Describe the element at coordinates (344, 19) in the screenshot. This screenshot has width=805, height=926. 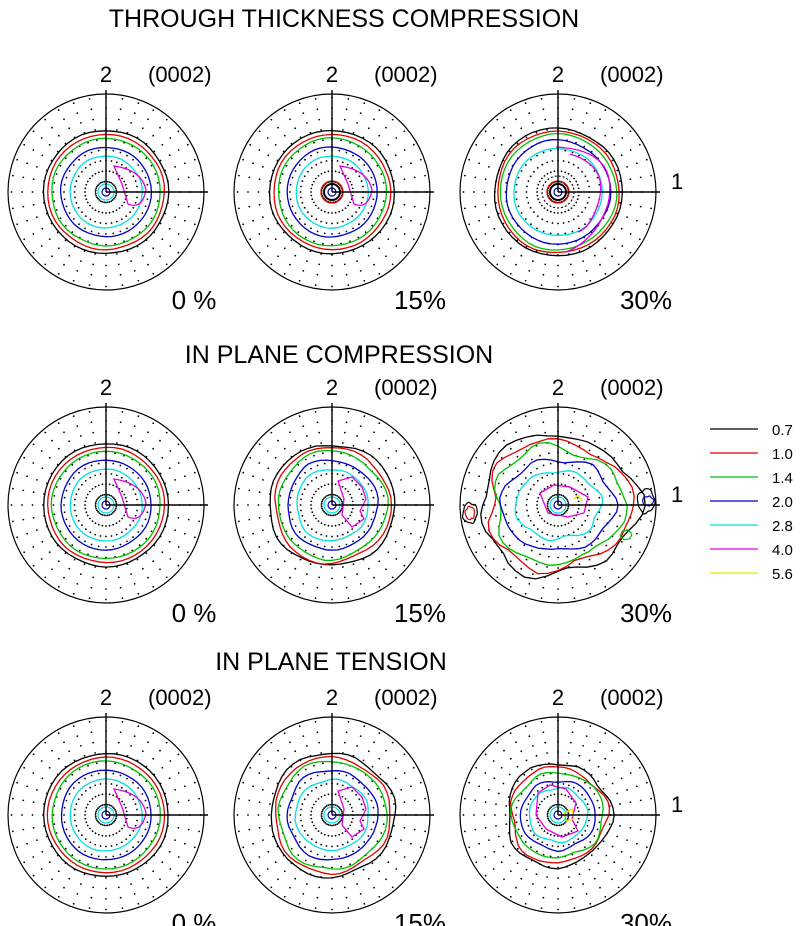
I see `section-title-through-thickness-compression: THROUGH THICKNESS COMPRESSION` at that location.